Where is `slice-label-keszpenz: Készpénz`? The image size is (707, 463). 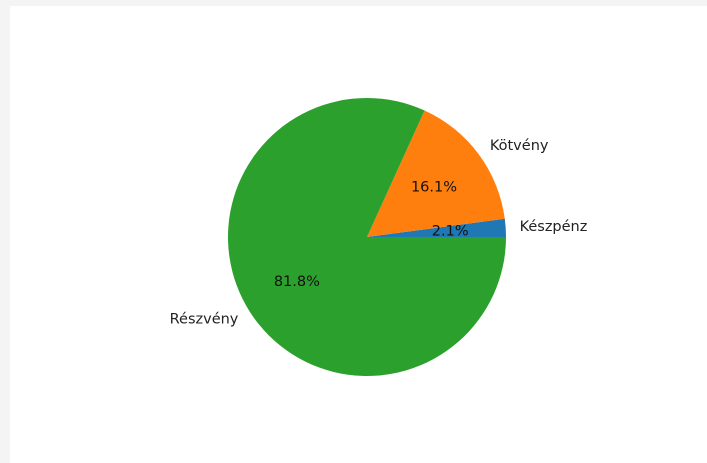 slice-label-keszpenz: Készpénz is located at coordinates (554, 227).